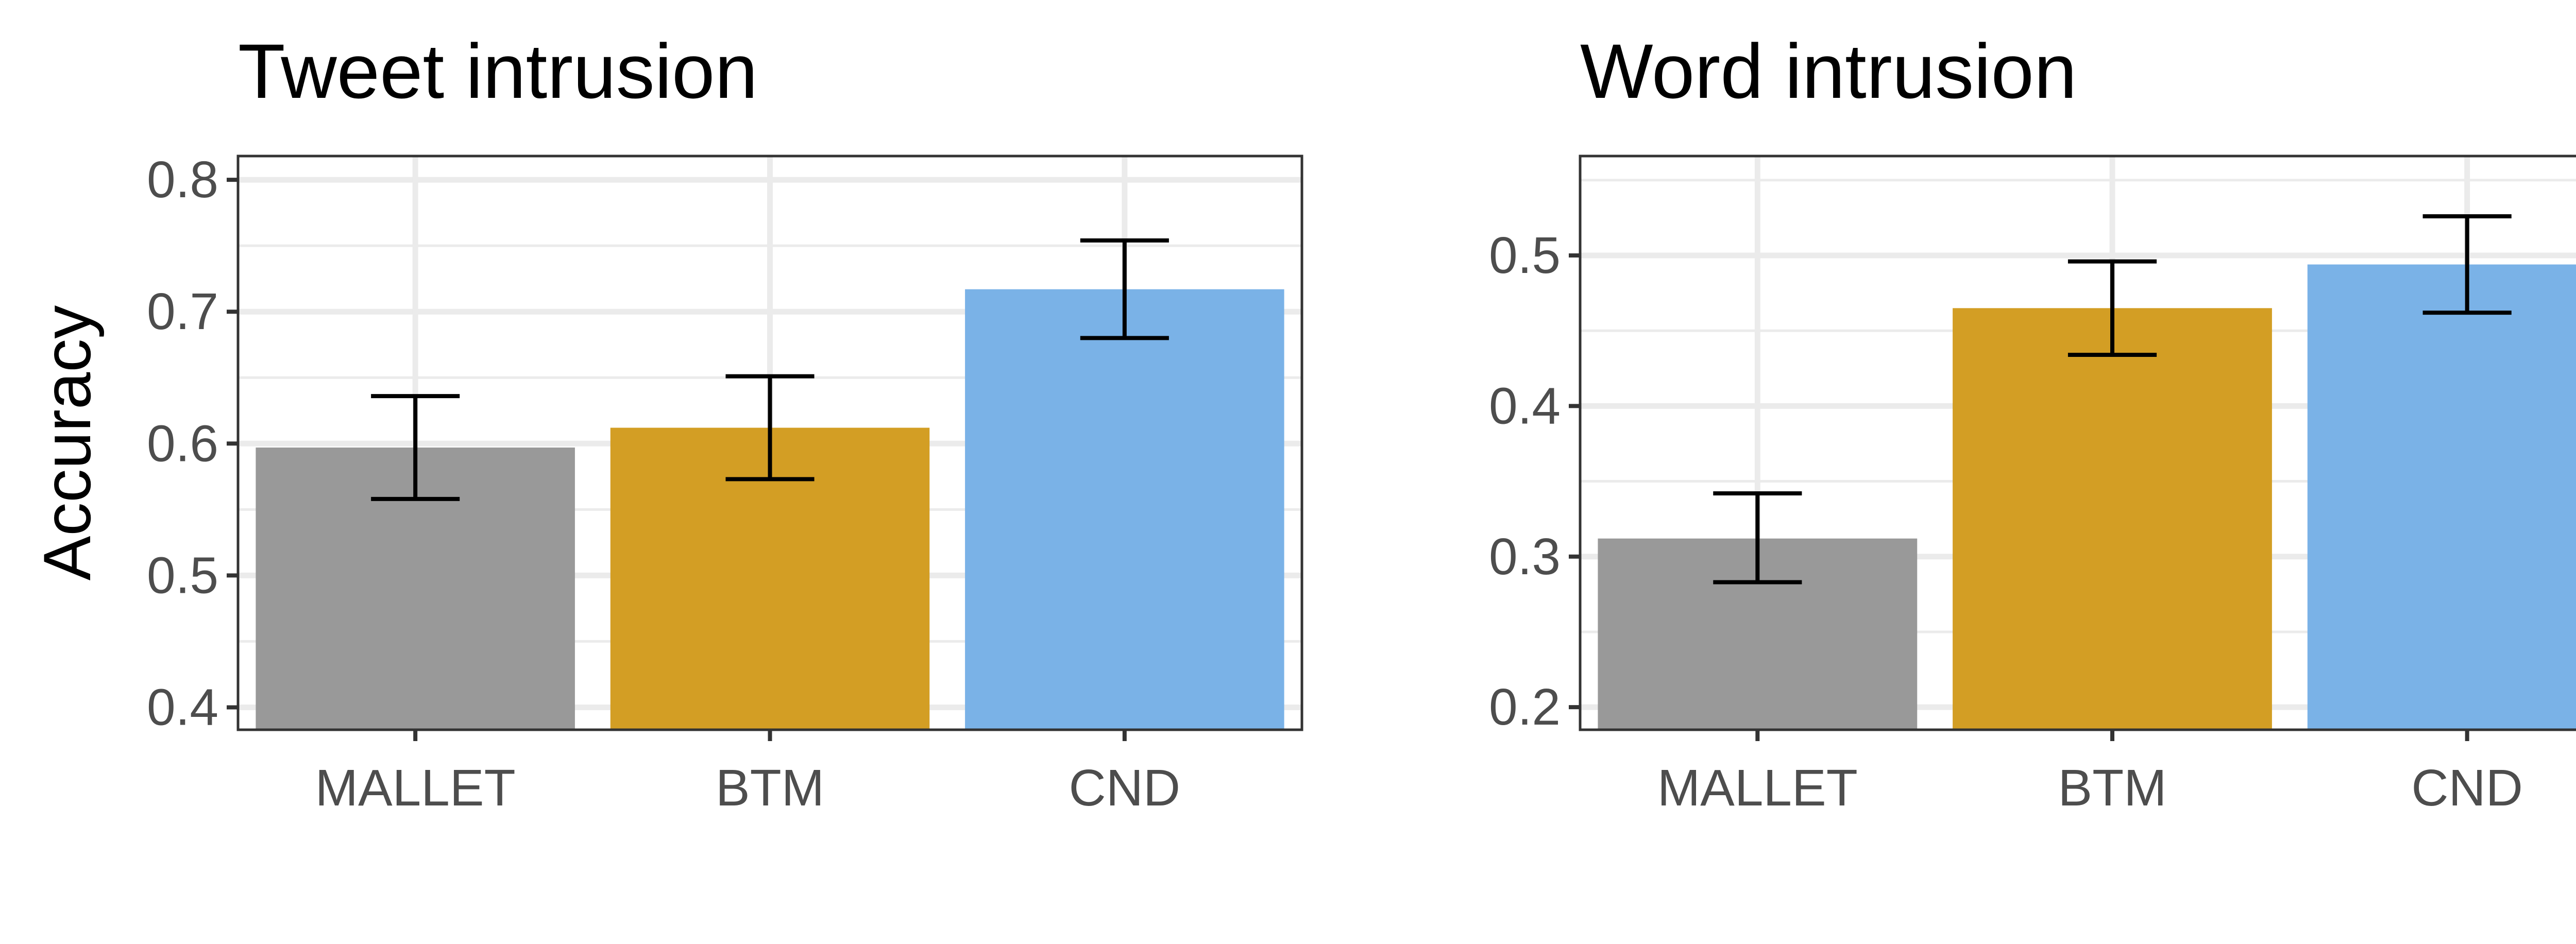 The width and height of the screenshot is (2576, 944). Describe the element at coordinates (1828, 71) in the screenshot. I see `word-intrusion-title: Word intrusion` at that location.